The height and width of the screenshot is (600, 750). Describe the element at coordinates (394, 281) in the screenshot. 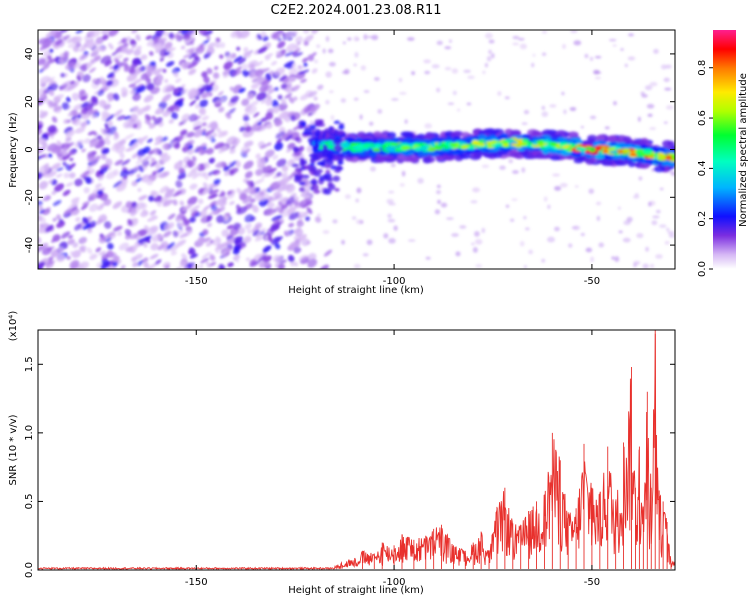

I see `spectrogram-xtick-label: -100` at that location.